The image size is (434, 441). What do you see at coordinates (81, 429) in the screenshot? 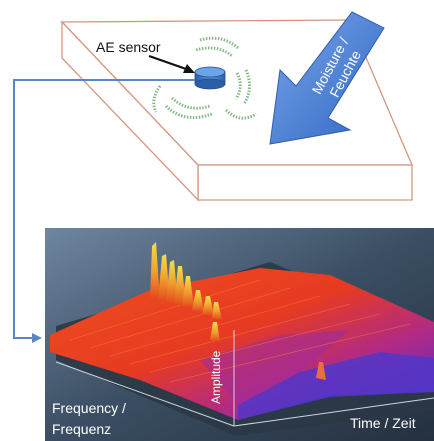
I see `frequency-label-line2: Frequenz` at bounding box center [81, 429].